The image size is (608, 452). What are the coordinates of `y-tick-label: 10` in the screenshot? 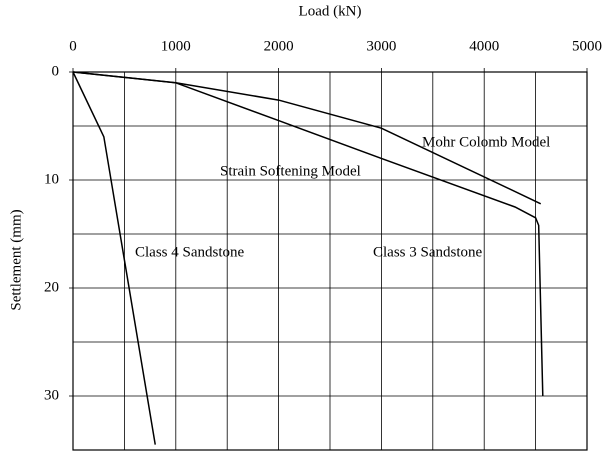 It's located at (51, 179).